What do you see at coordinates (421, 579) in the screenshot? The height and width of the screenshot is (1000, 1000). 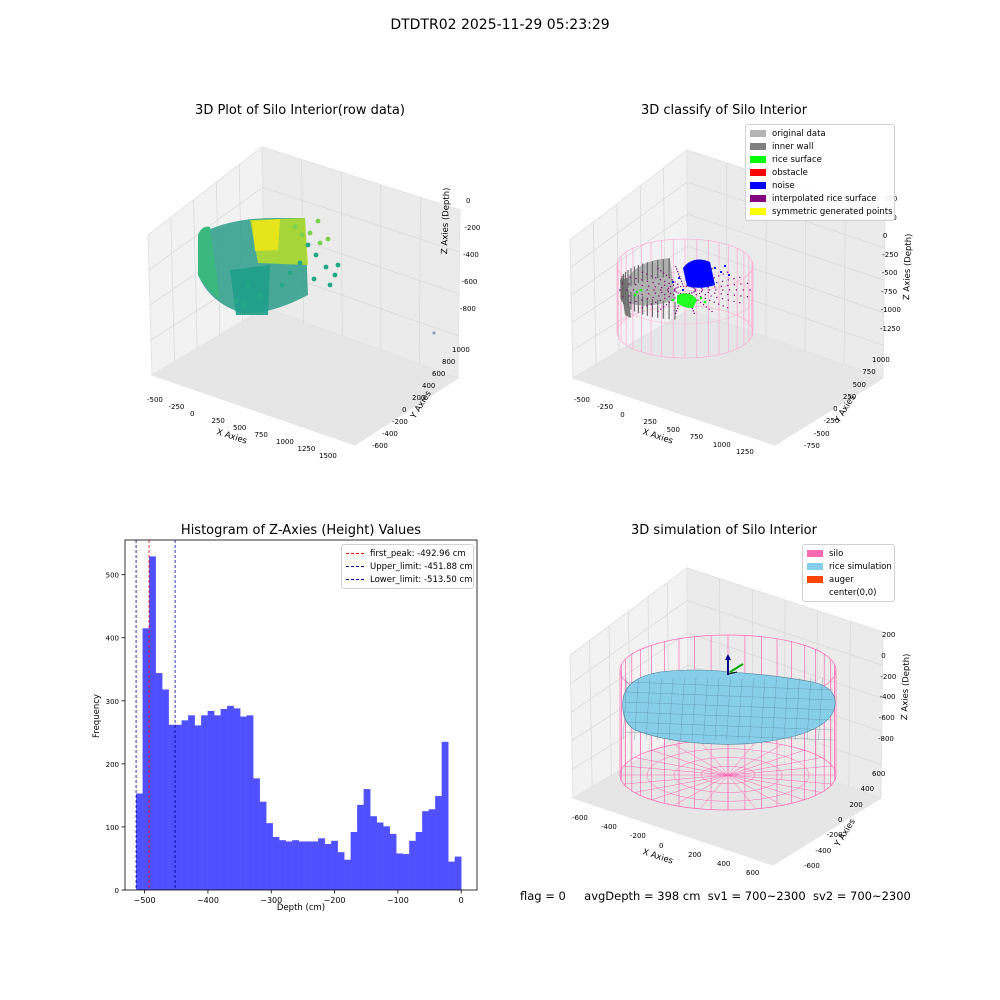 I see `legend-label: Lower_limit: -513.50 cm` at bounding box center [421, 579].